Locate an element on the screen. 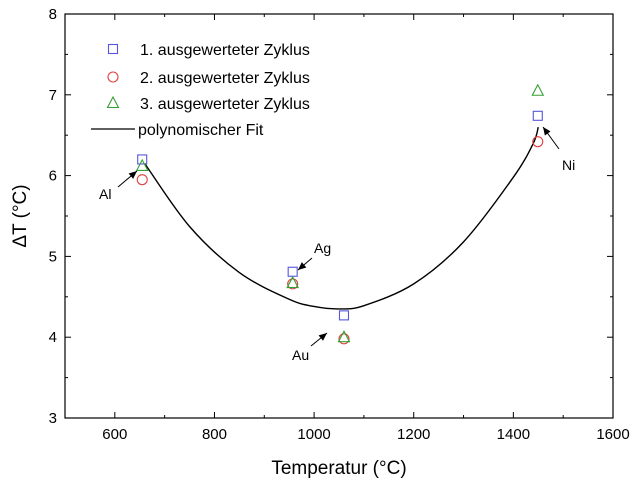 The height and width of the screenshot is (484, 633). x-tick-label: 1000 is located at coordinates (313, 434).